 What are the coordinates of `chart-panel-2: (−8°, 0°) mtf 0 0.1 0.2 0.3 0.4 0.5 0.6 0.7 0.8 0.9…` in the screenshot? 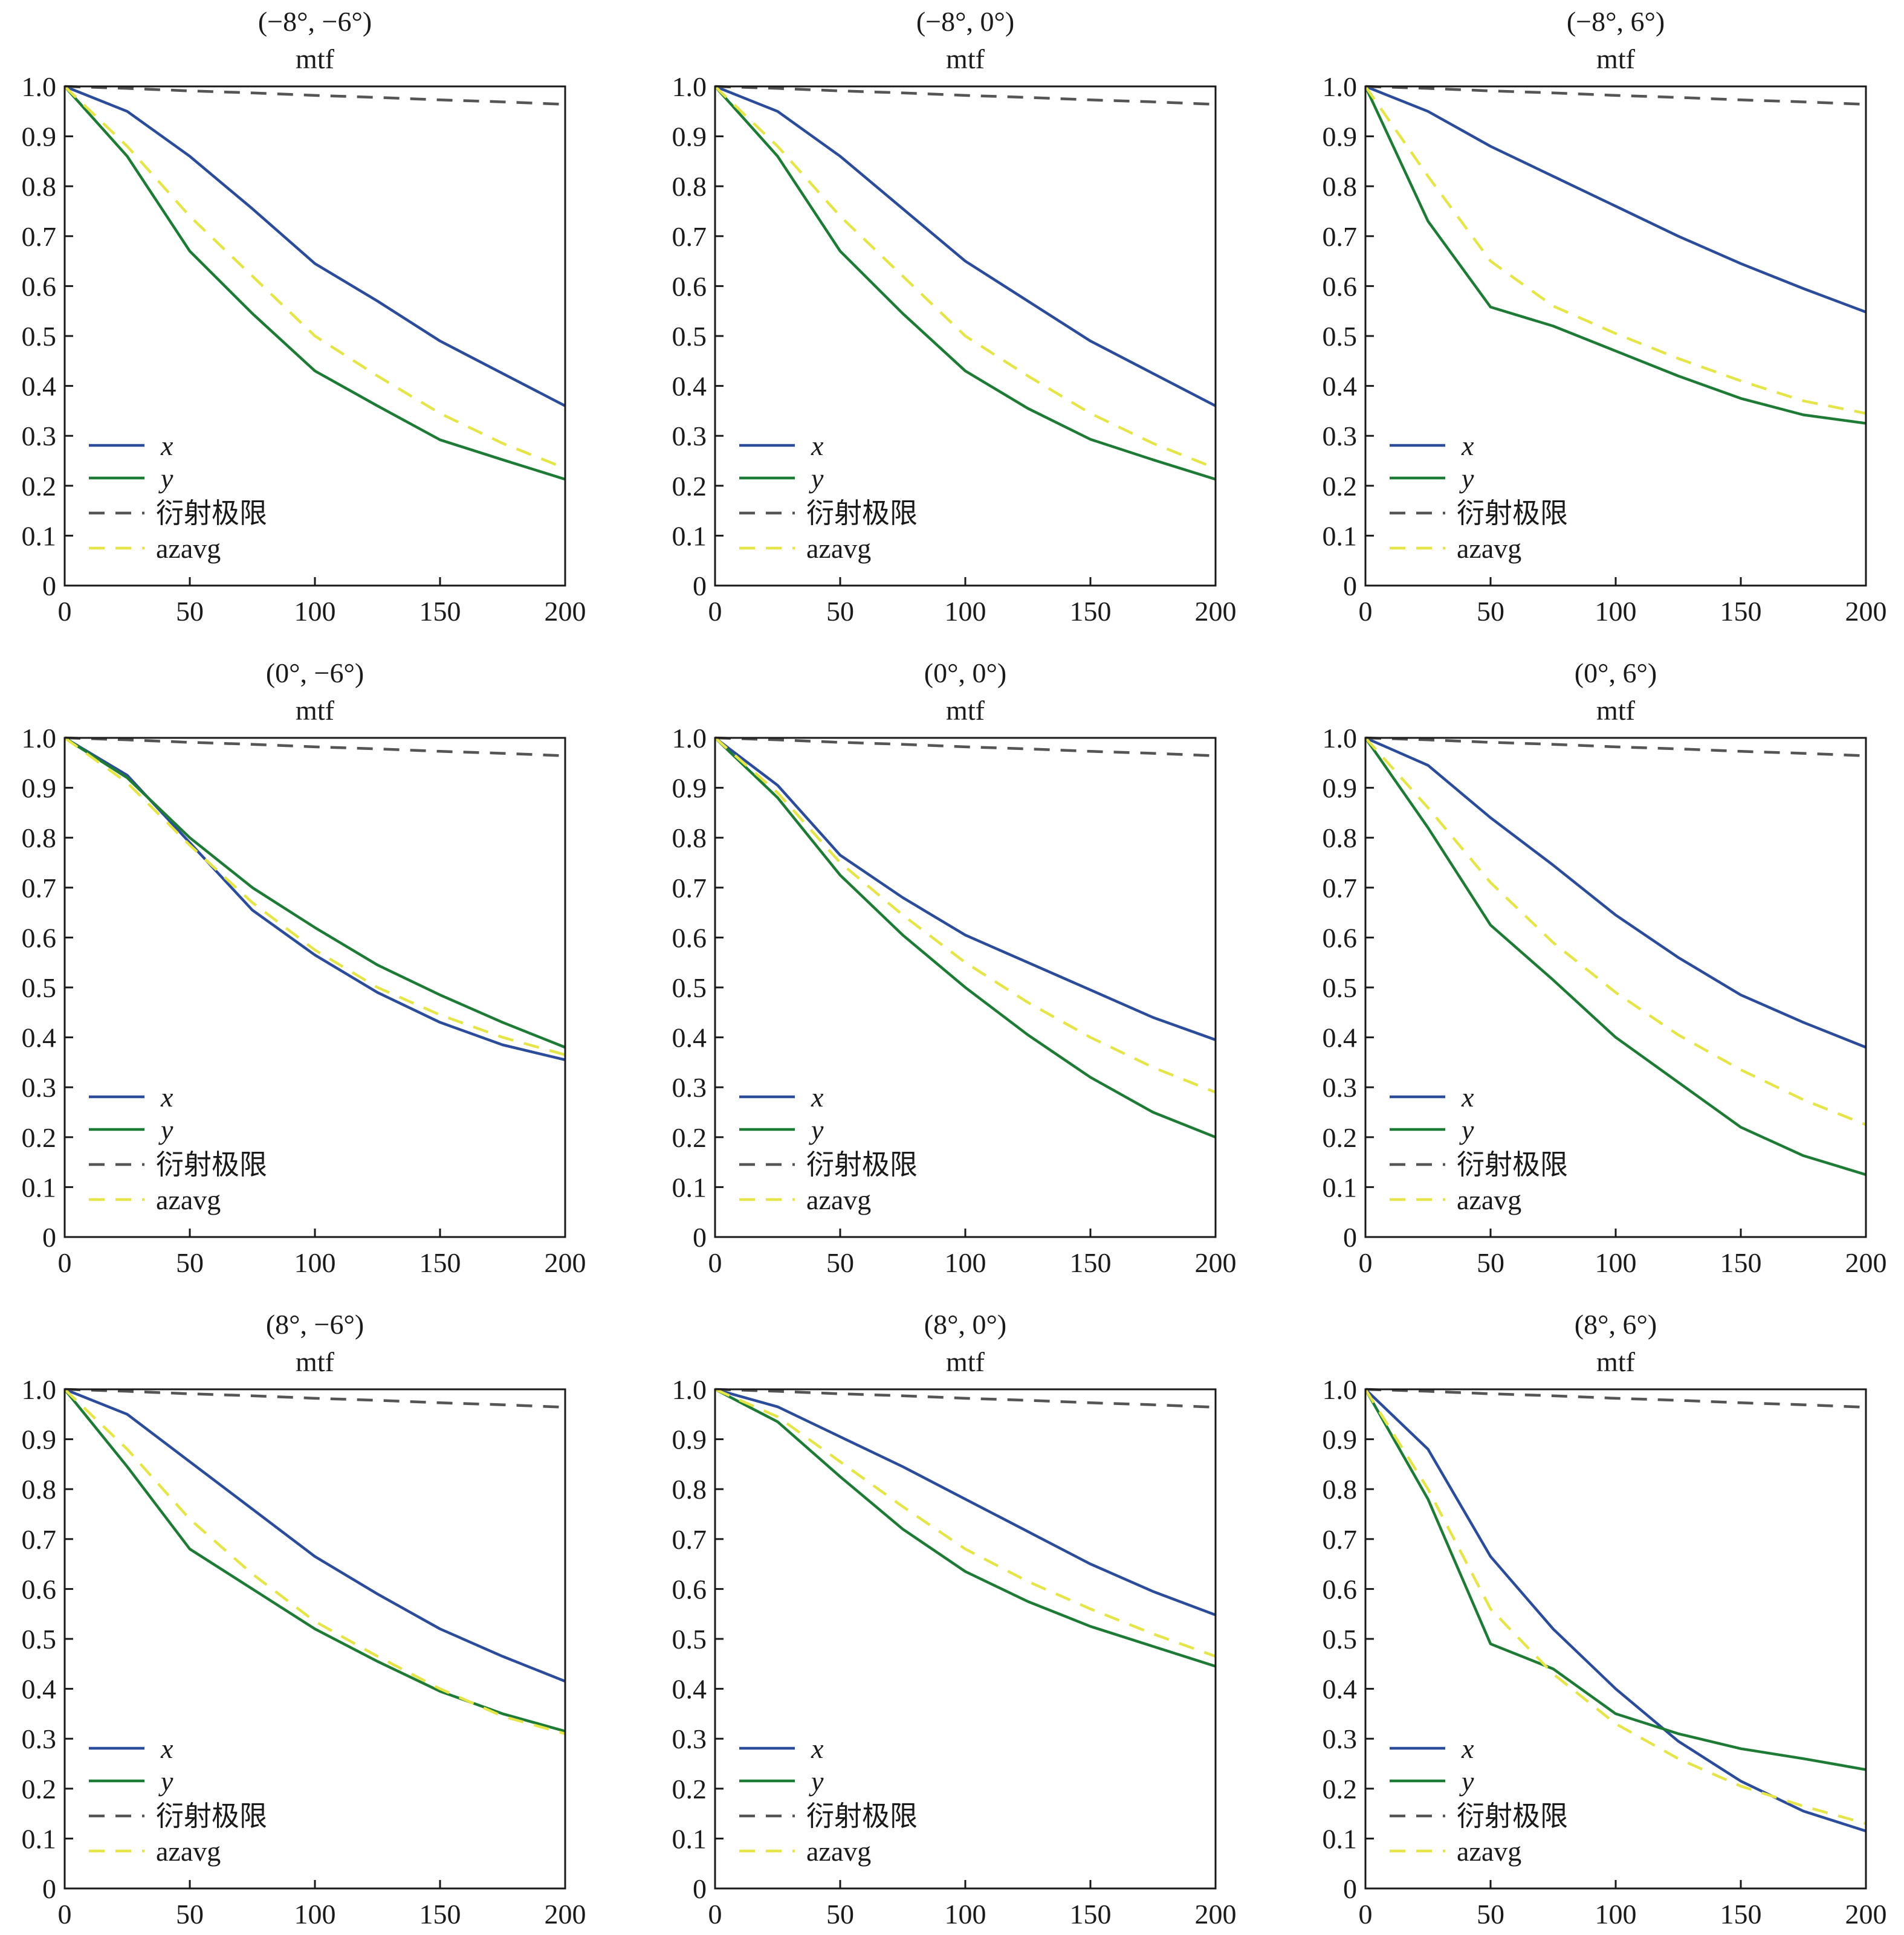 It's located at (954, 316).